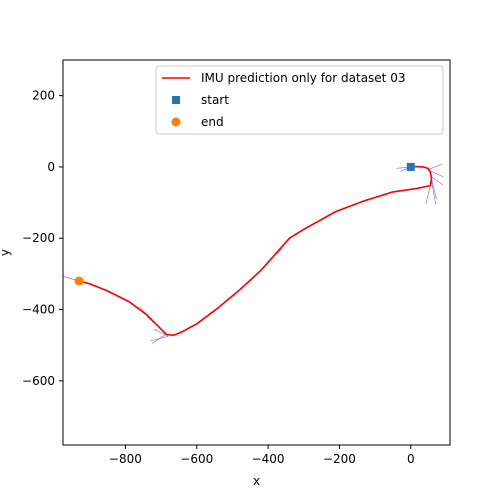  I want to click on x-tick-label: −600, so click(196, 459).